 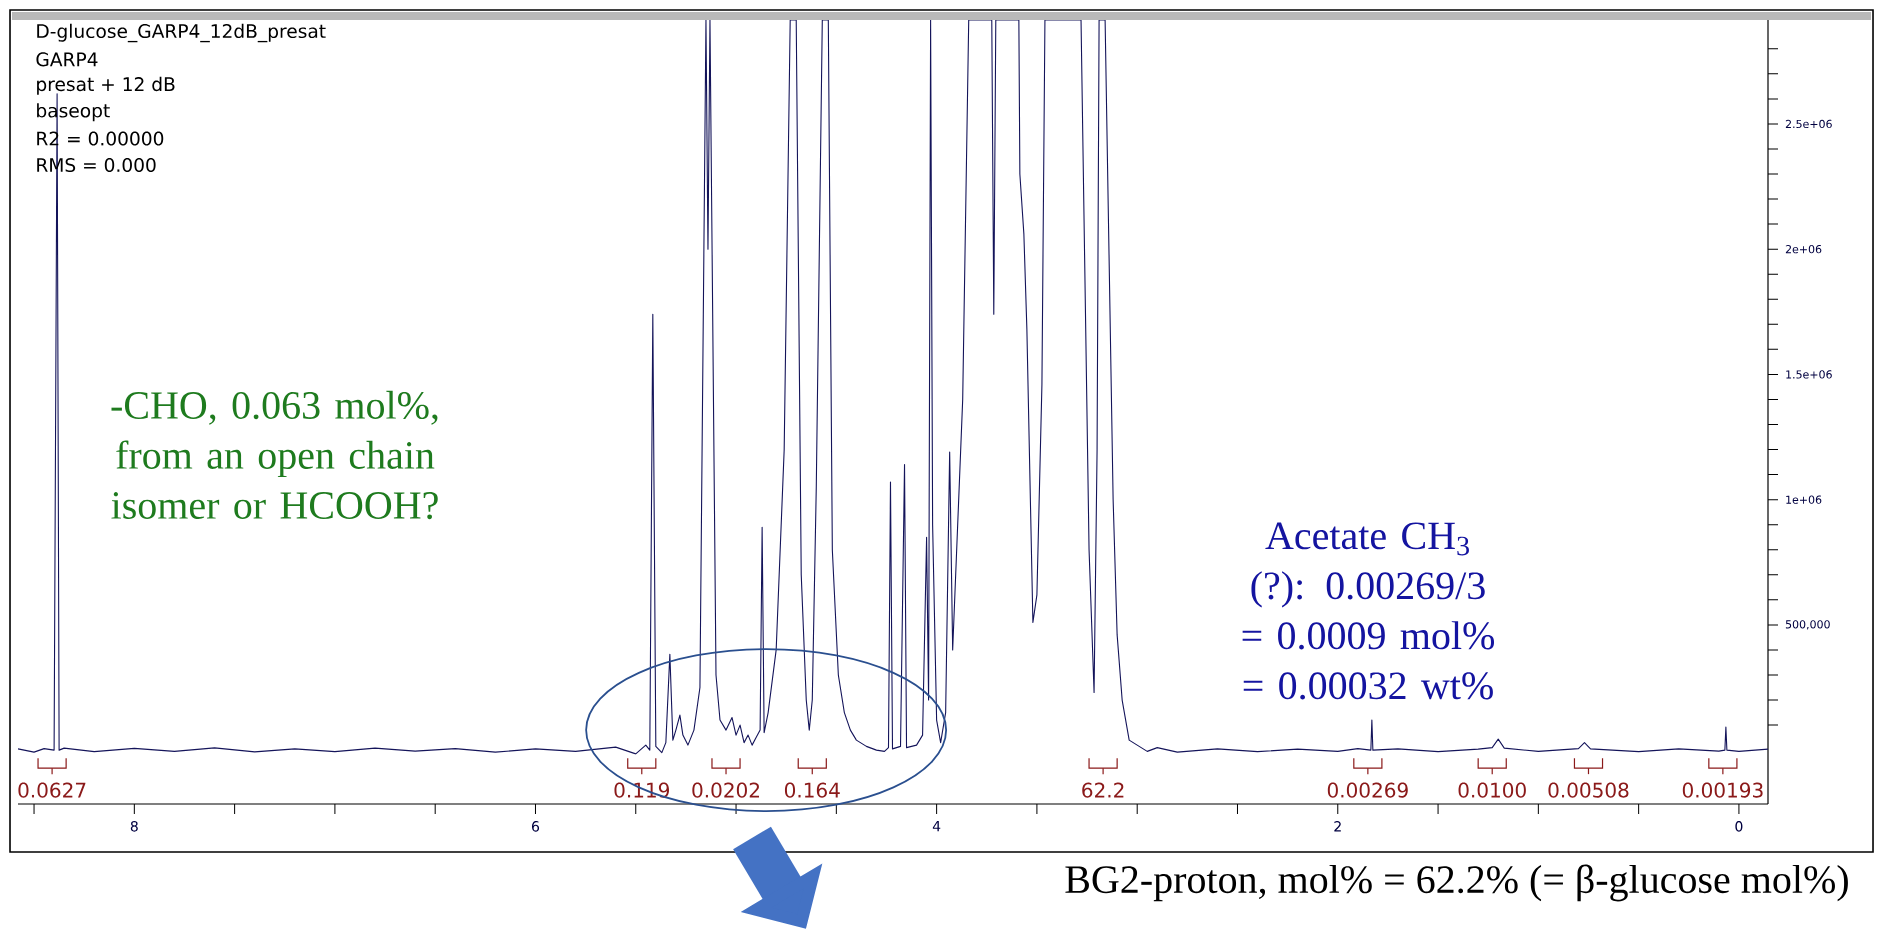 What do you see at coordinates (1807, 625) in the screenshot?
I see `y-tick-label: 500,000` at bounding box center [1807, 625].